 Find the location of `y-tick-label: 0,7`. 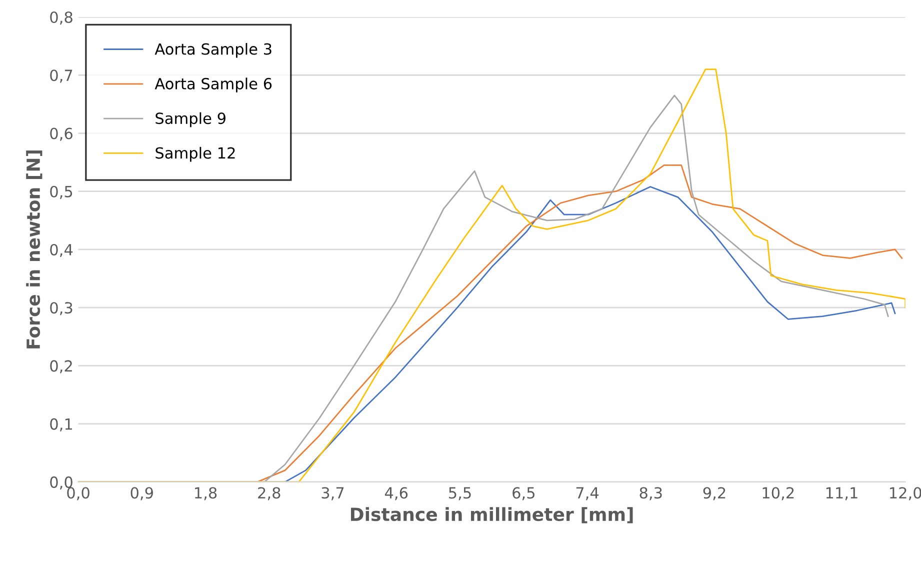

y-tick-label: 0,7 is located at coordinates (61, 76).